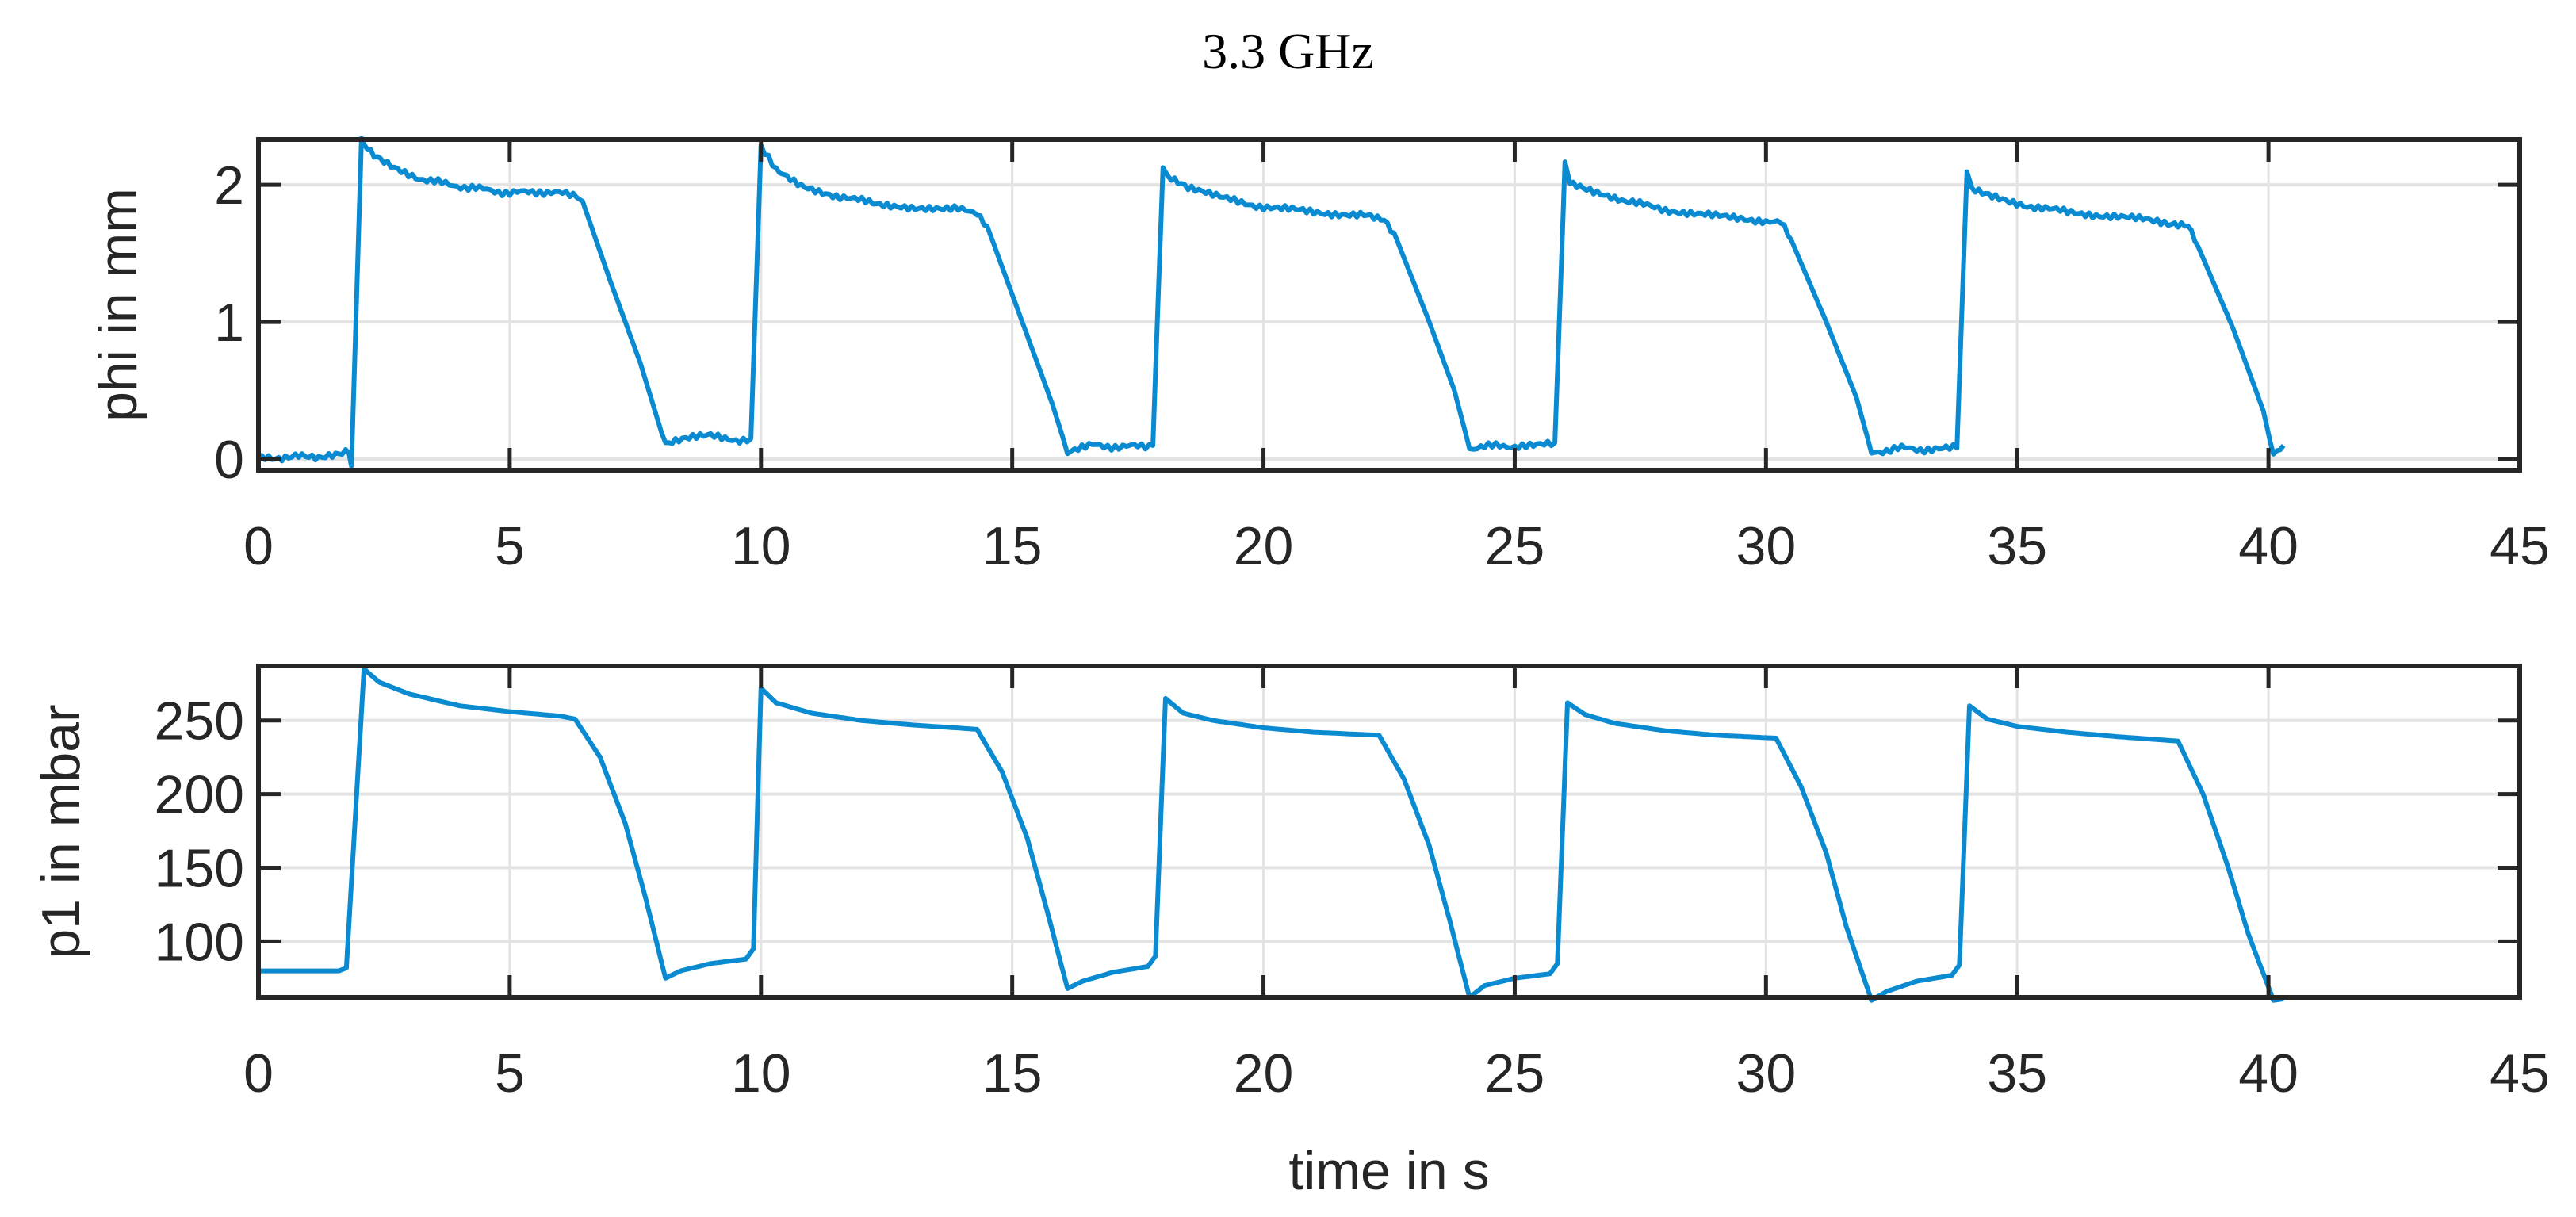 The width and height of the screenshot is (2576, 1217). I want to click on y-axis-label: p1 in mbar, so click(61, 831).